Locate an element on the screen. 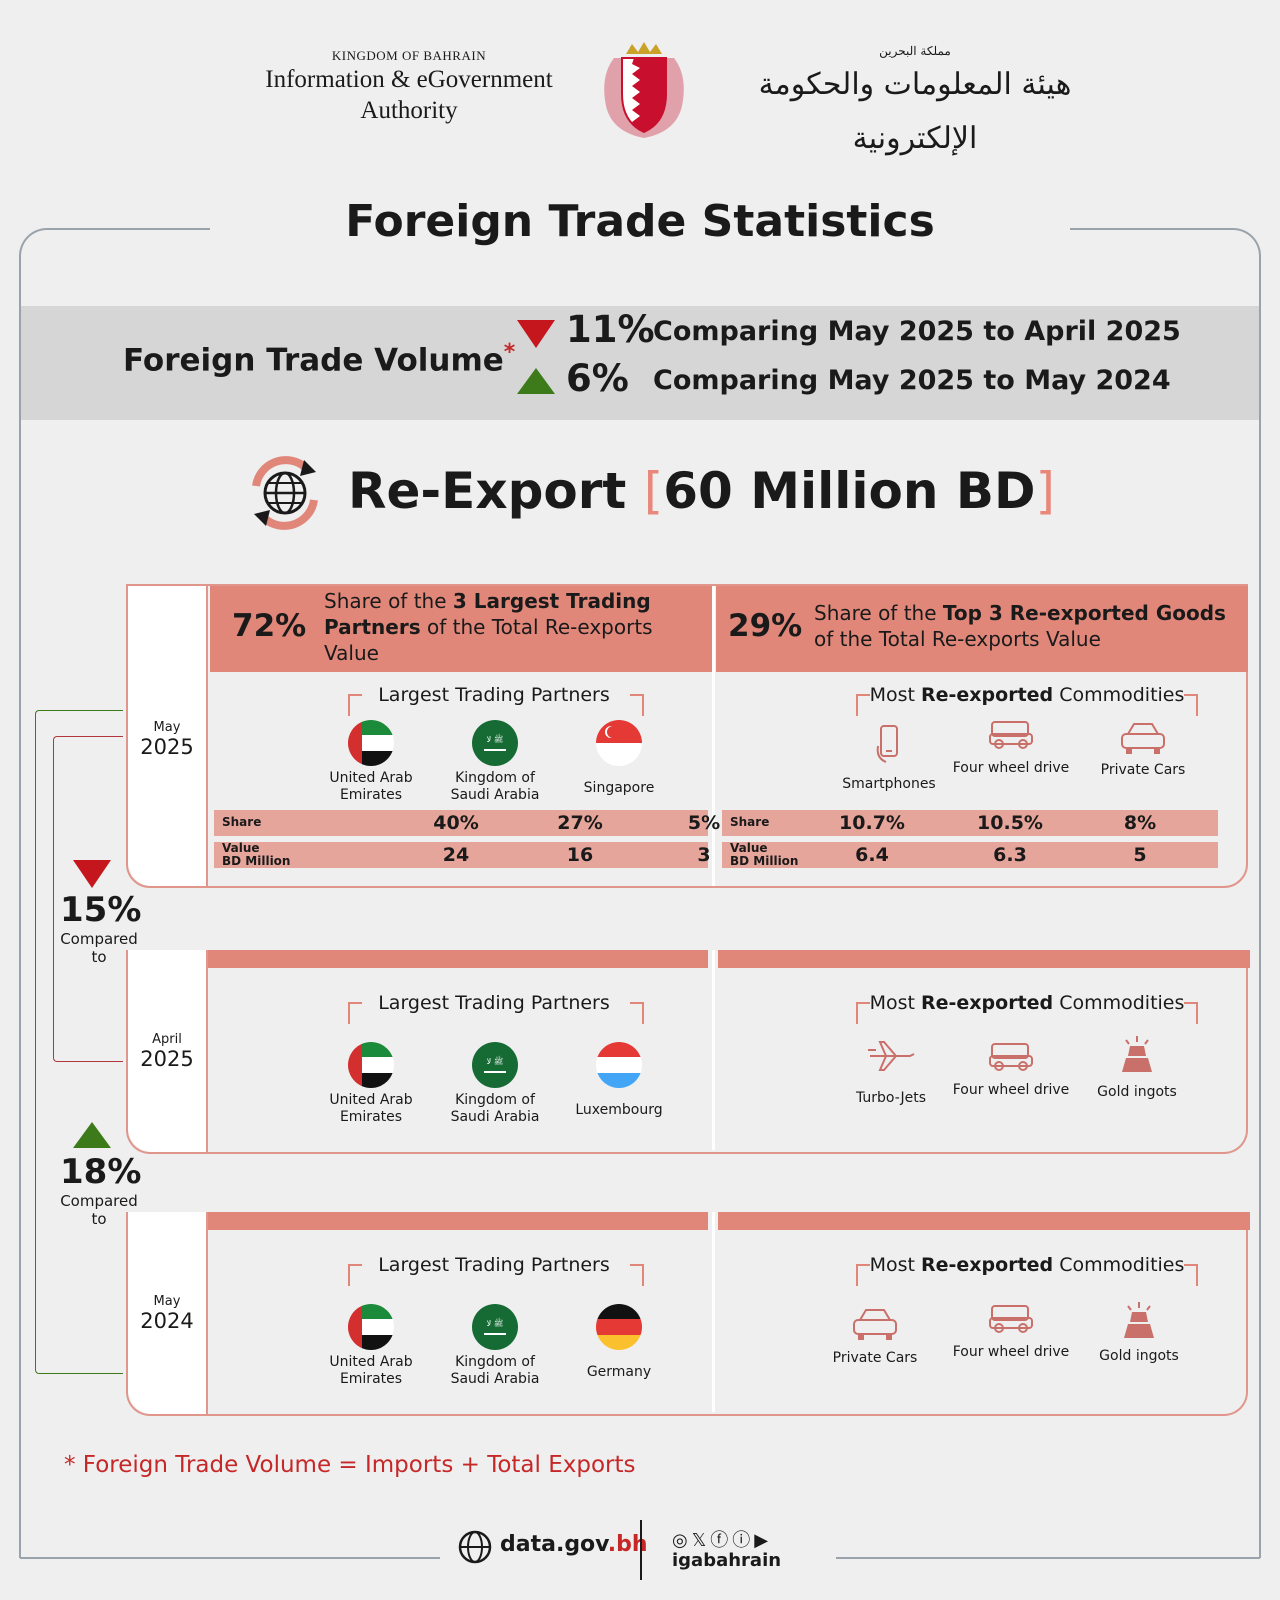 This screenshot has height=1600, width=1280. yearly-change-text: Comparing May 2025 to May 2024 is located at coordinates (912, 380).